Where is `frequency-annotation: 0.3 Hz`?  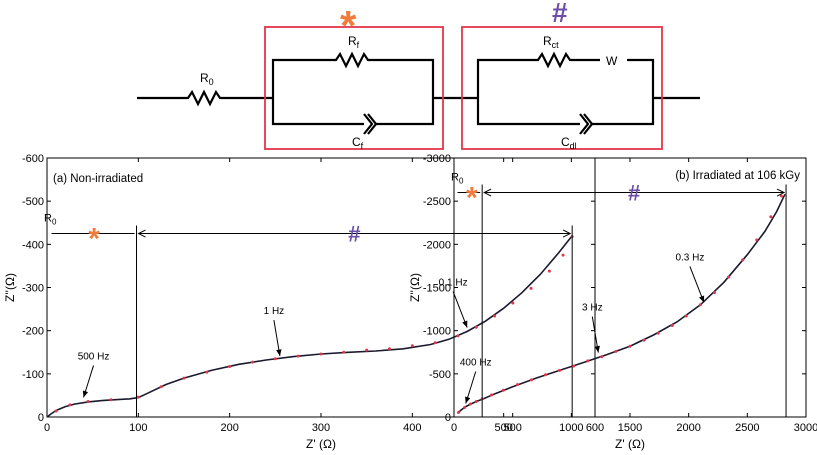
frequency-annotation: 0.3 Hz is located at coordinates (689, 257).